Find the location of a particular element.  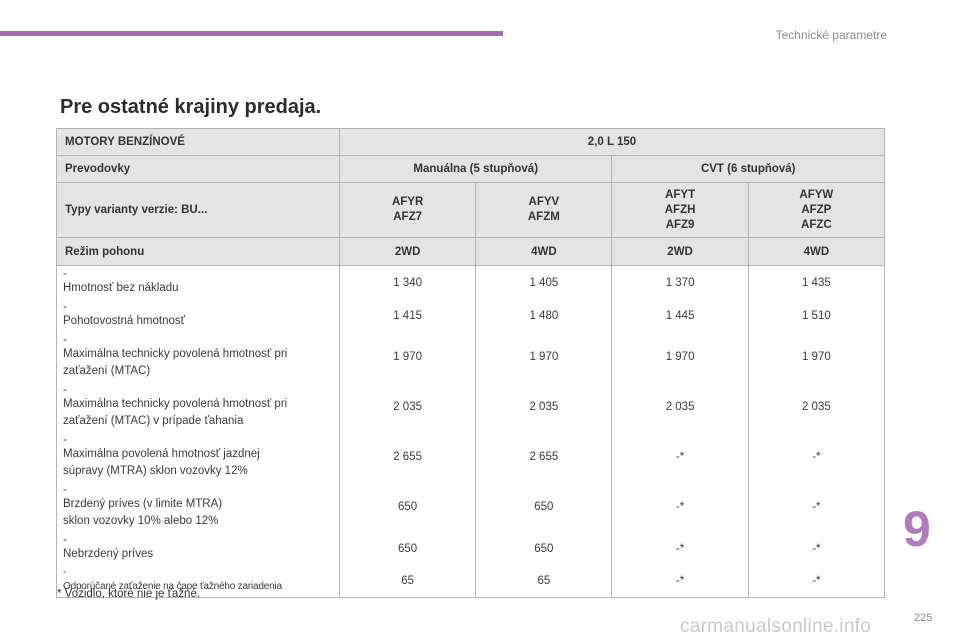

engine-row: MOTORY BENZÍNOVÉ 2,0 L 150 is located at coordinates (470, 142).